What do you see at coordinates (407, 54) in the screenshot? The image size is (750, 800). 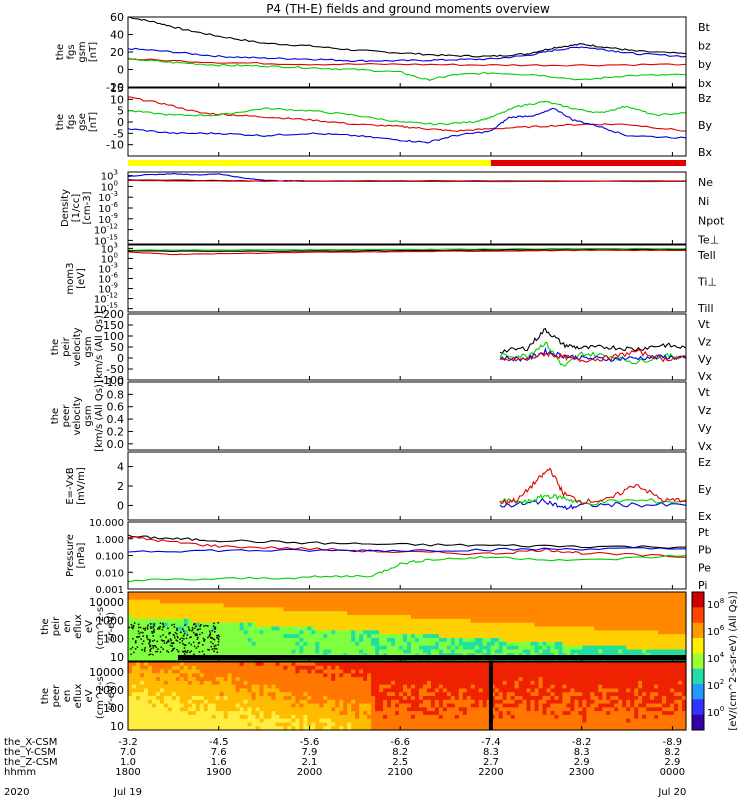 I see `series-line-bx` at bounding box center [407, 54].